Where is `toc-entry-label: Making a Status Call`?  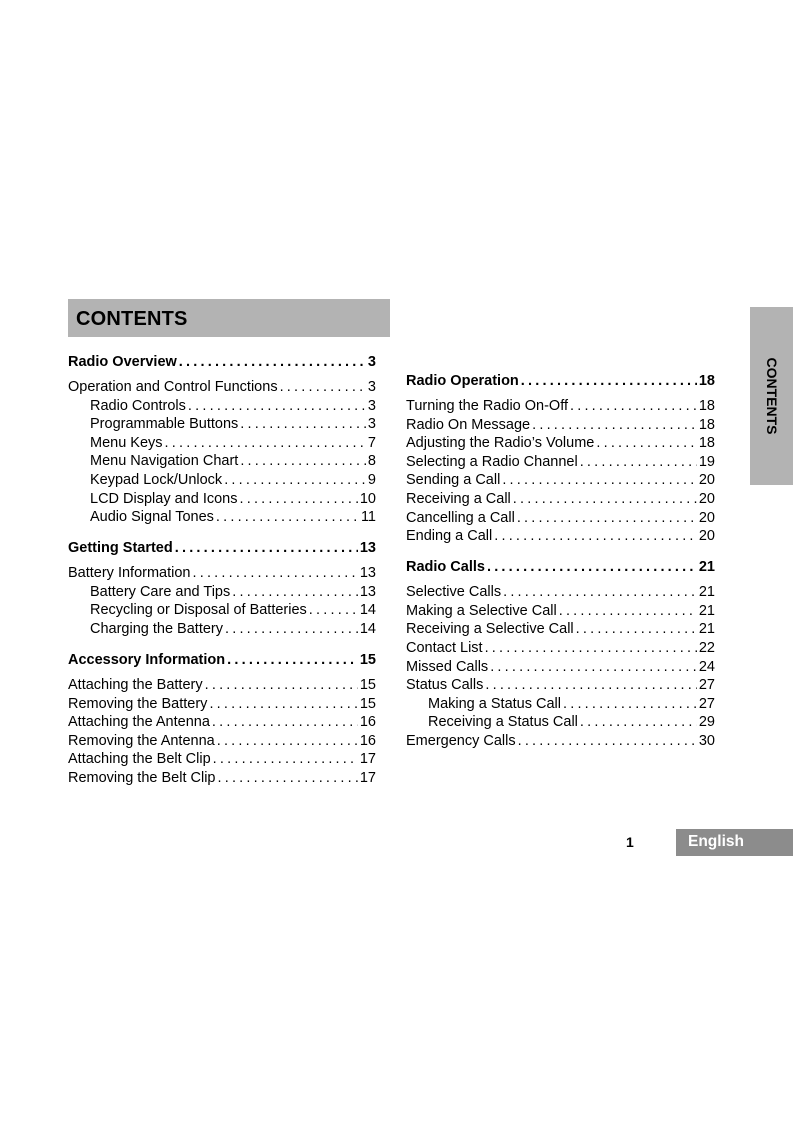 toc-entry-label: Making a Status Call is located at coordinates (494, 703).